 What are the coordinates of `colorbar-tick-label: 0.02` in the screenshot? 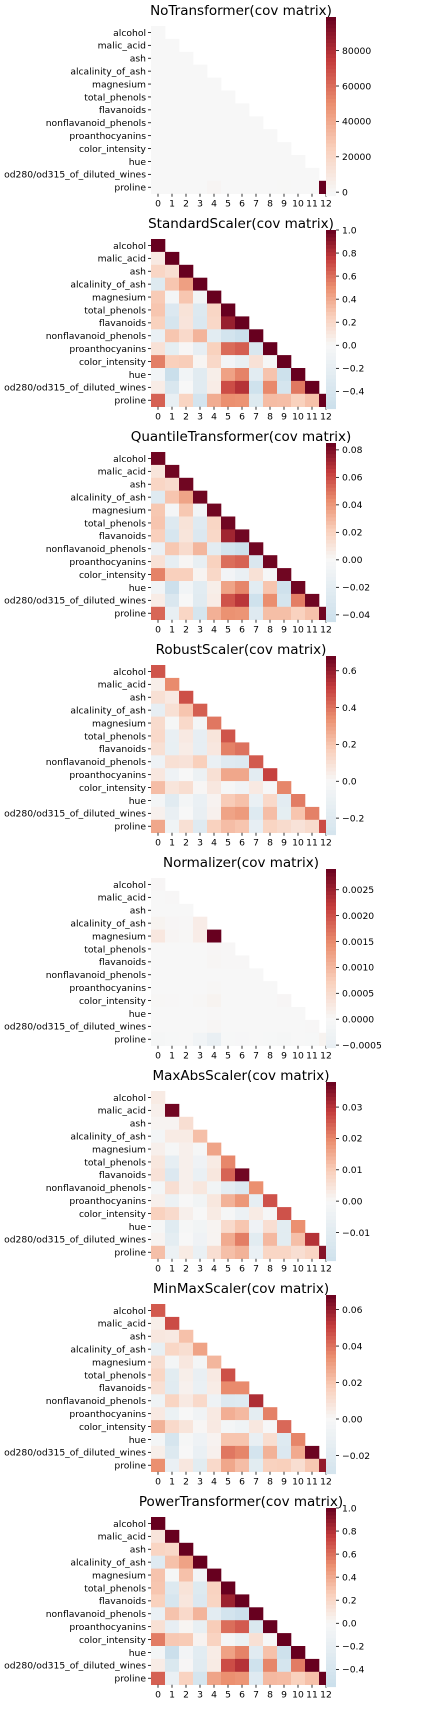 It's located at (352, 1139).